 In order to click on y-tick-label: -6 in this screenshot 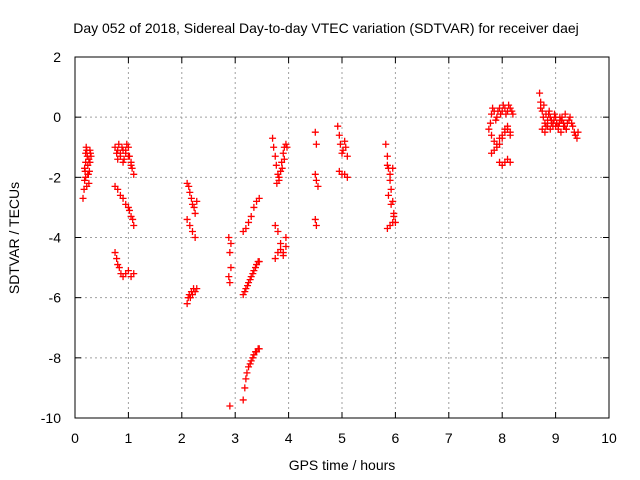, I will do `click(55, 298)`.